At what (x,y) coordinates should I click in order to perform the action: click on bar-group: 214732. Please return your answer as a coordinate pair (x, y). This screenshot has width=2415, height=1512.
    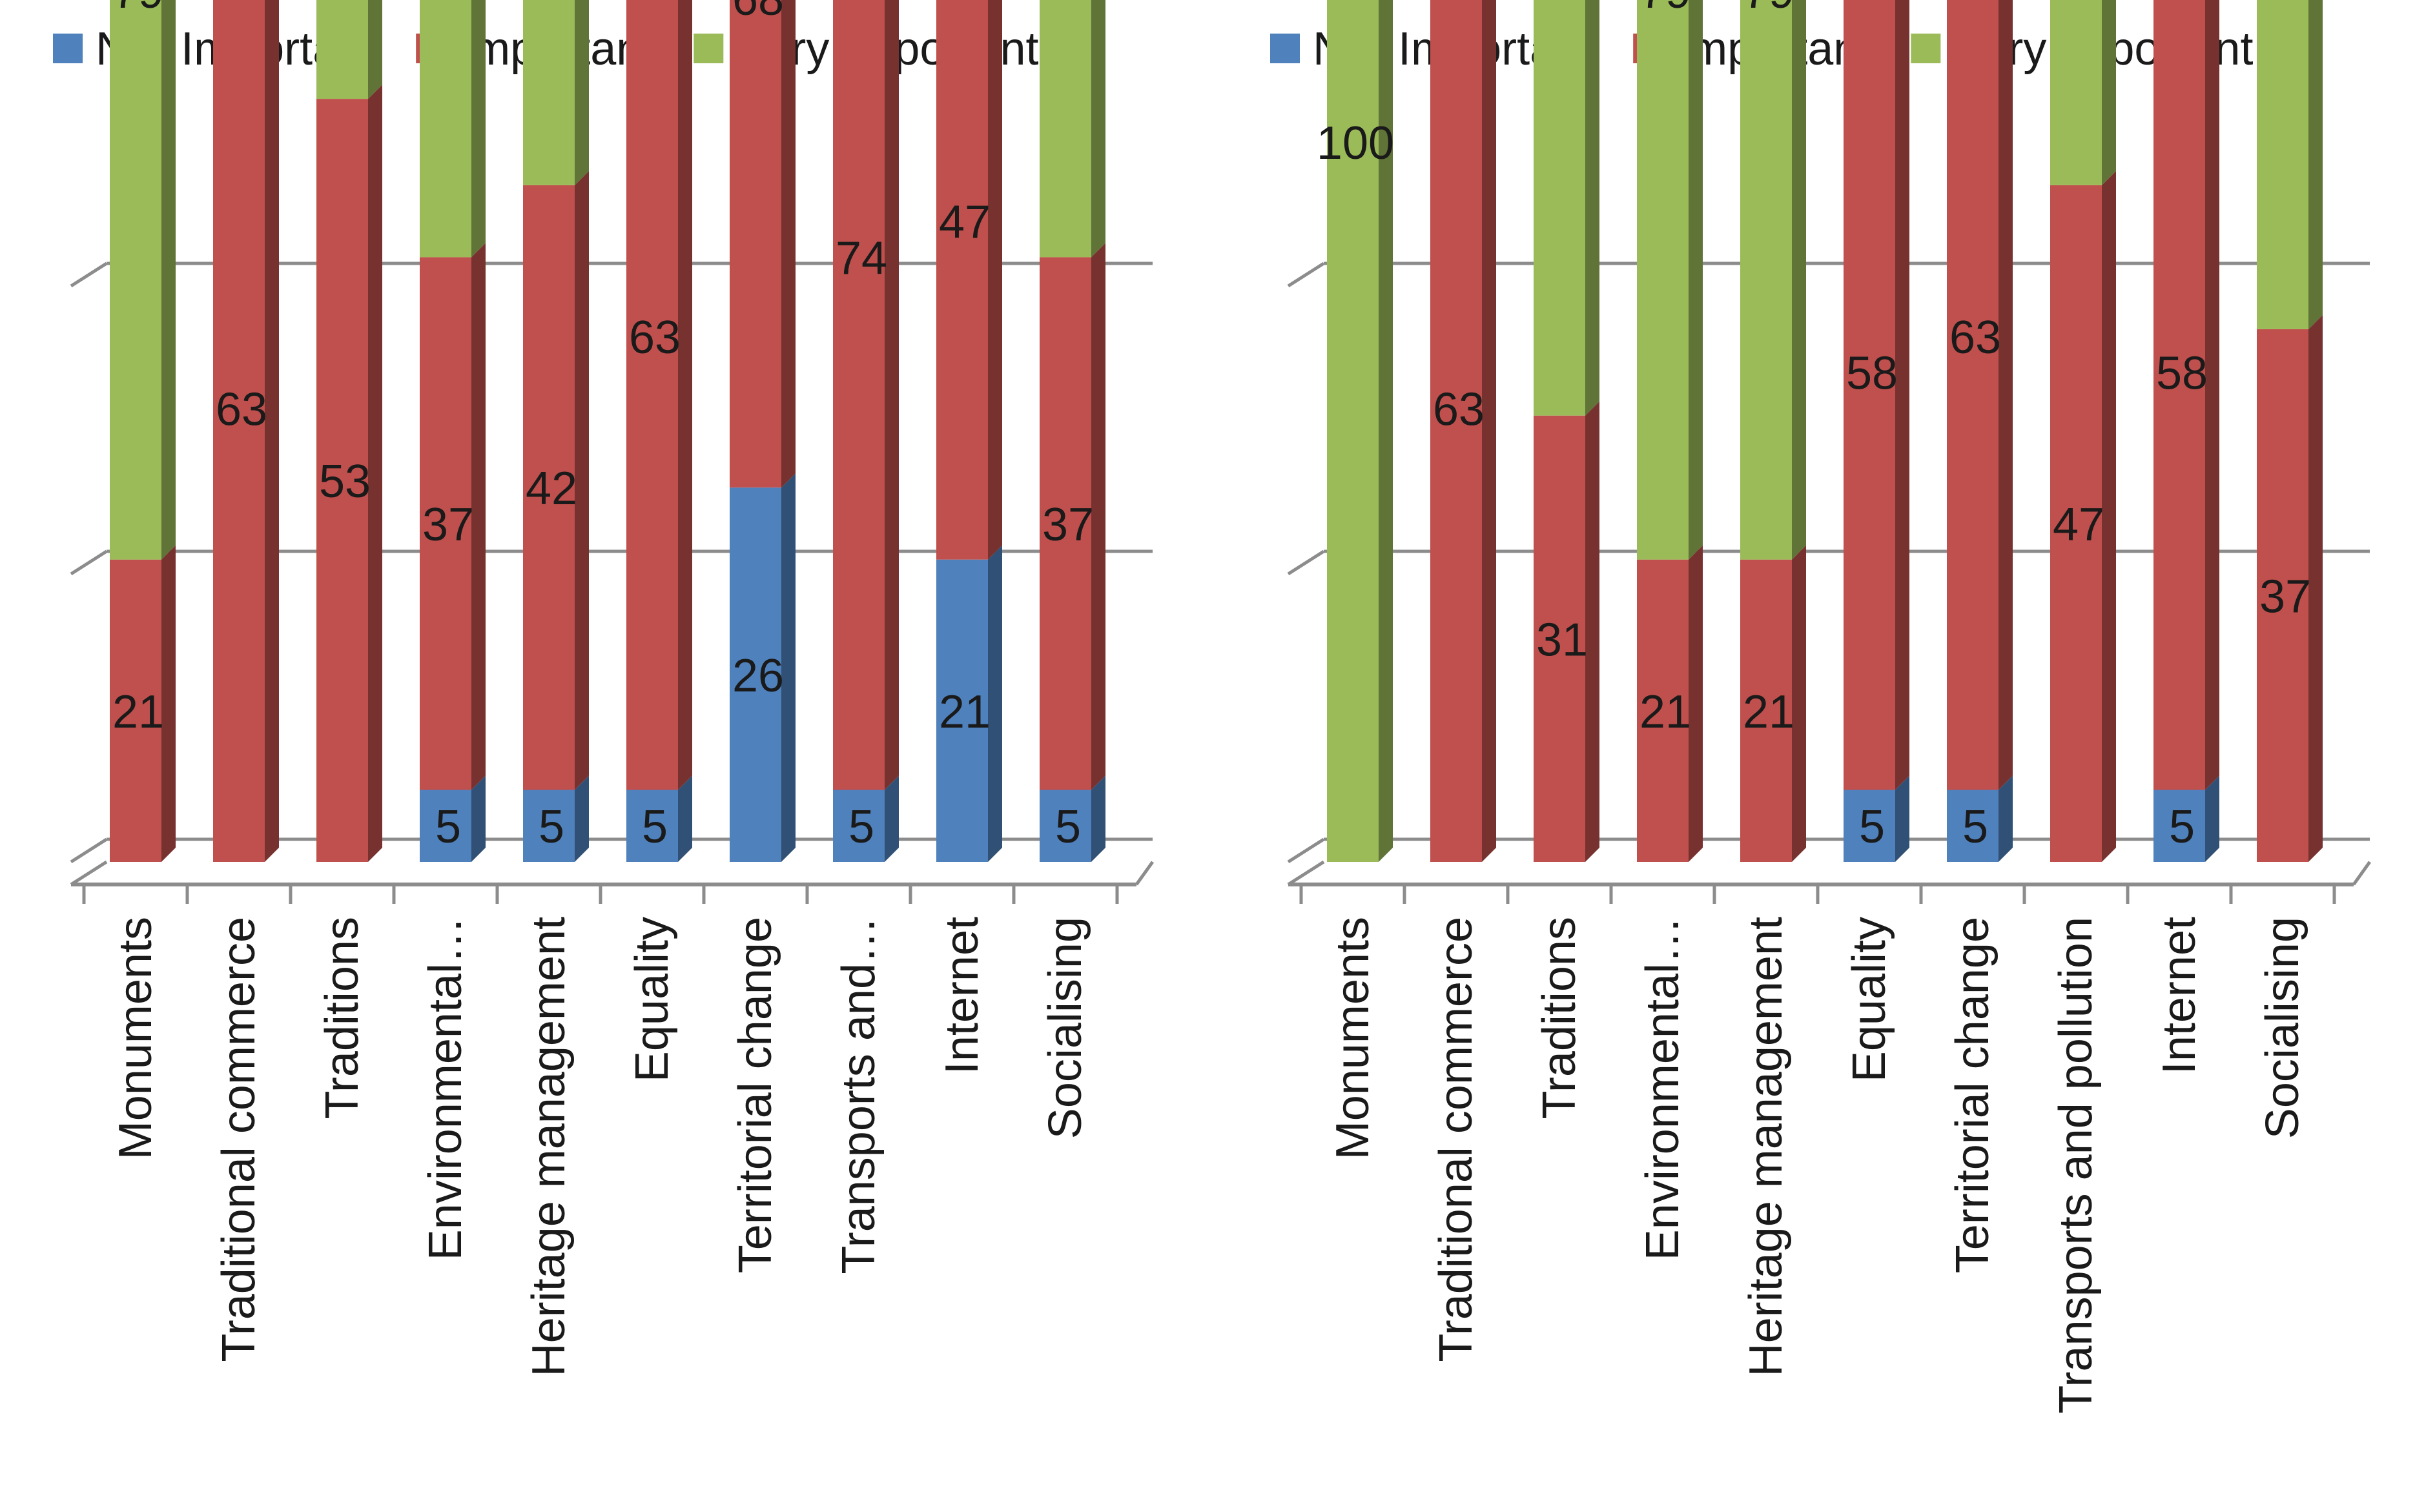
    Looking at the image, I should click on (969, 431).